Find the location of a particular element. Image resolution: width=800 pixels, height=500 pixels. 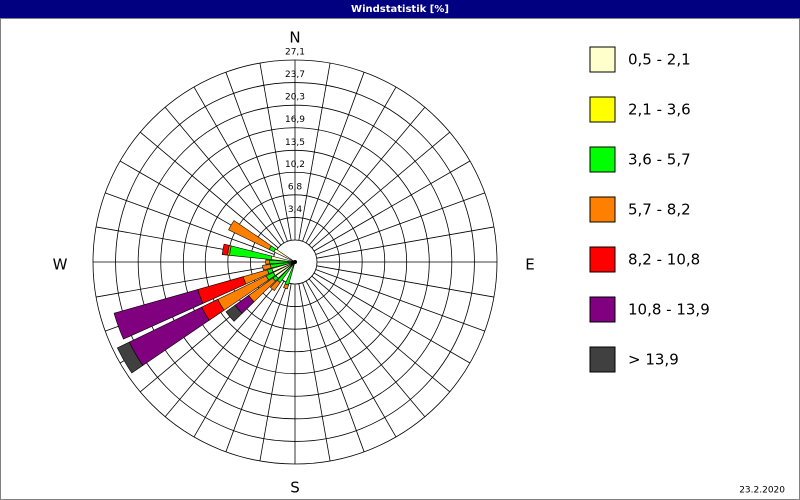

legend-label: > 13,9 is located at coordinates (653, 360).